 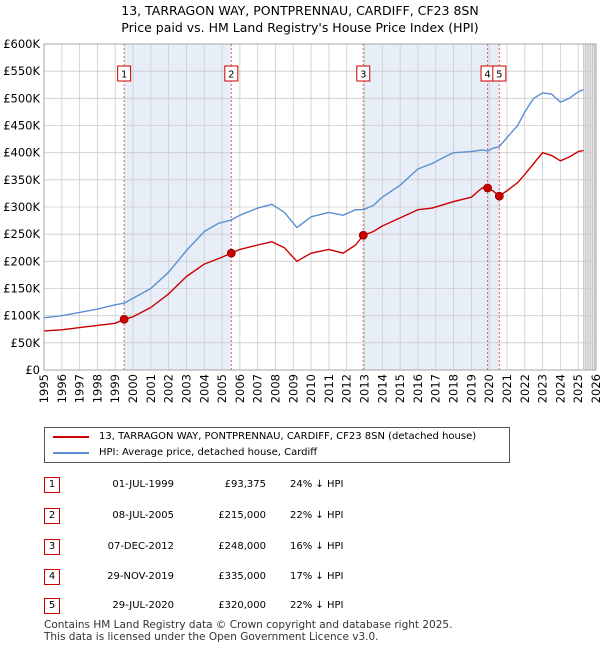 I want to click on y-tick-label: £100K, so click(x=21, y=316).